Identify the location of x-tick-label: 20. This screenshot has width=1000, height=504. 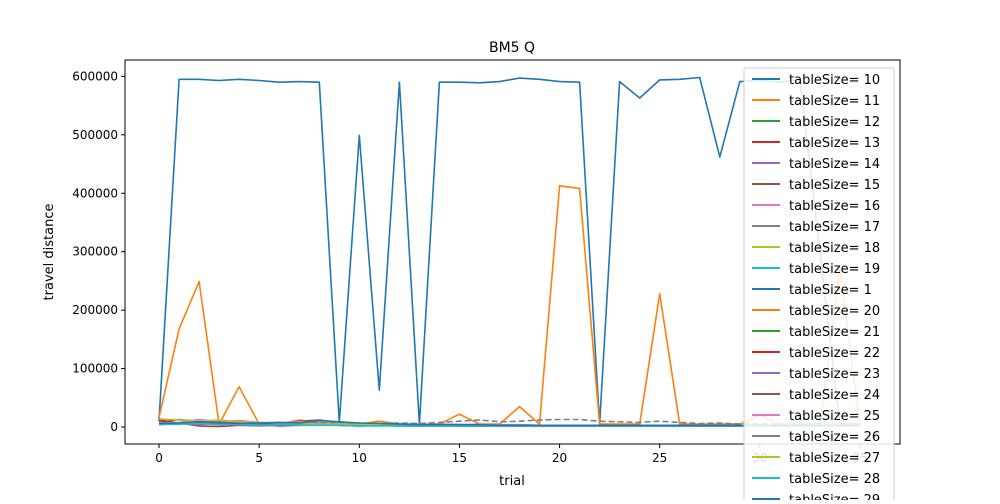
(559, 458).